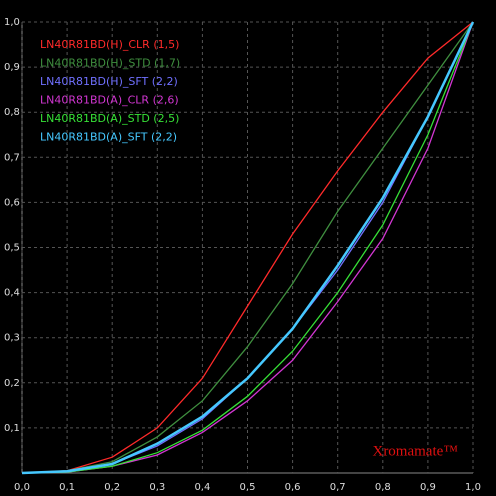 The width and height of the screenshot is (496, 496). Describe the element at coordinates (428, 487) in the screenshot. I see `x-tick-label: 0,9` at that location.